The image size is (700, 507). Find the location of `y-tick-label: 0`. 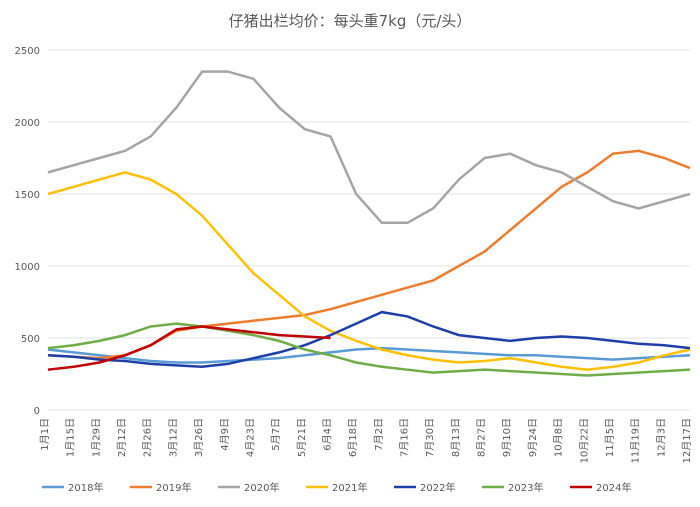

y-tick-label: 0 is located at coordinates (37, 411).